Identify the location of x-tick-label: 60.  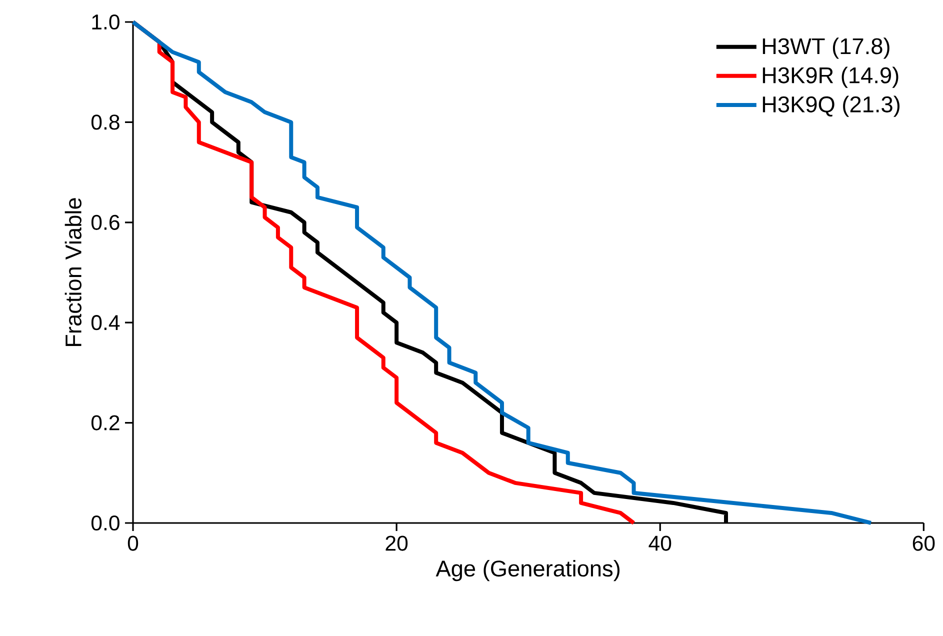
(923, 543).